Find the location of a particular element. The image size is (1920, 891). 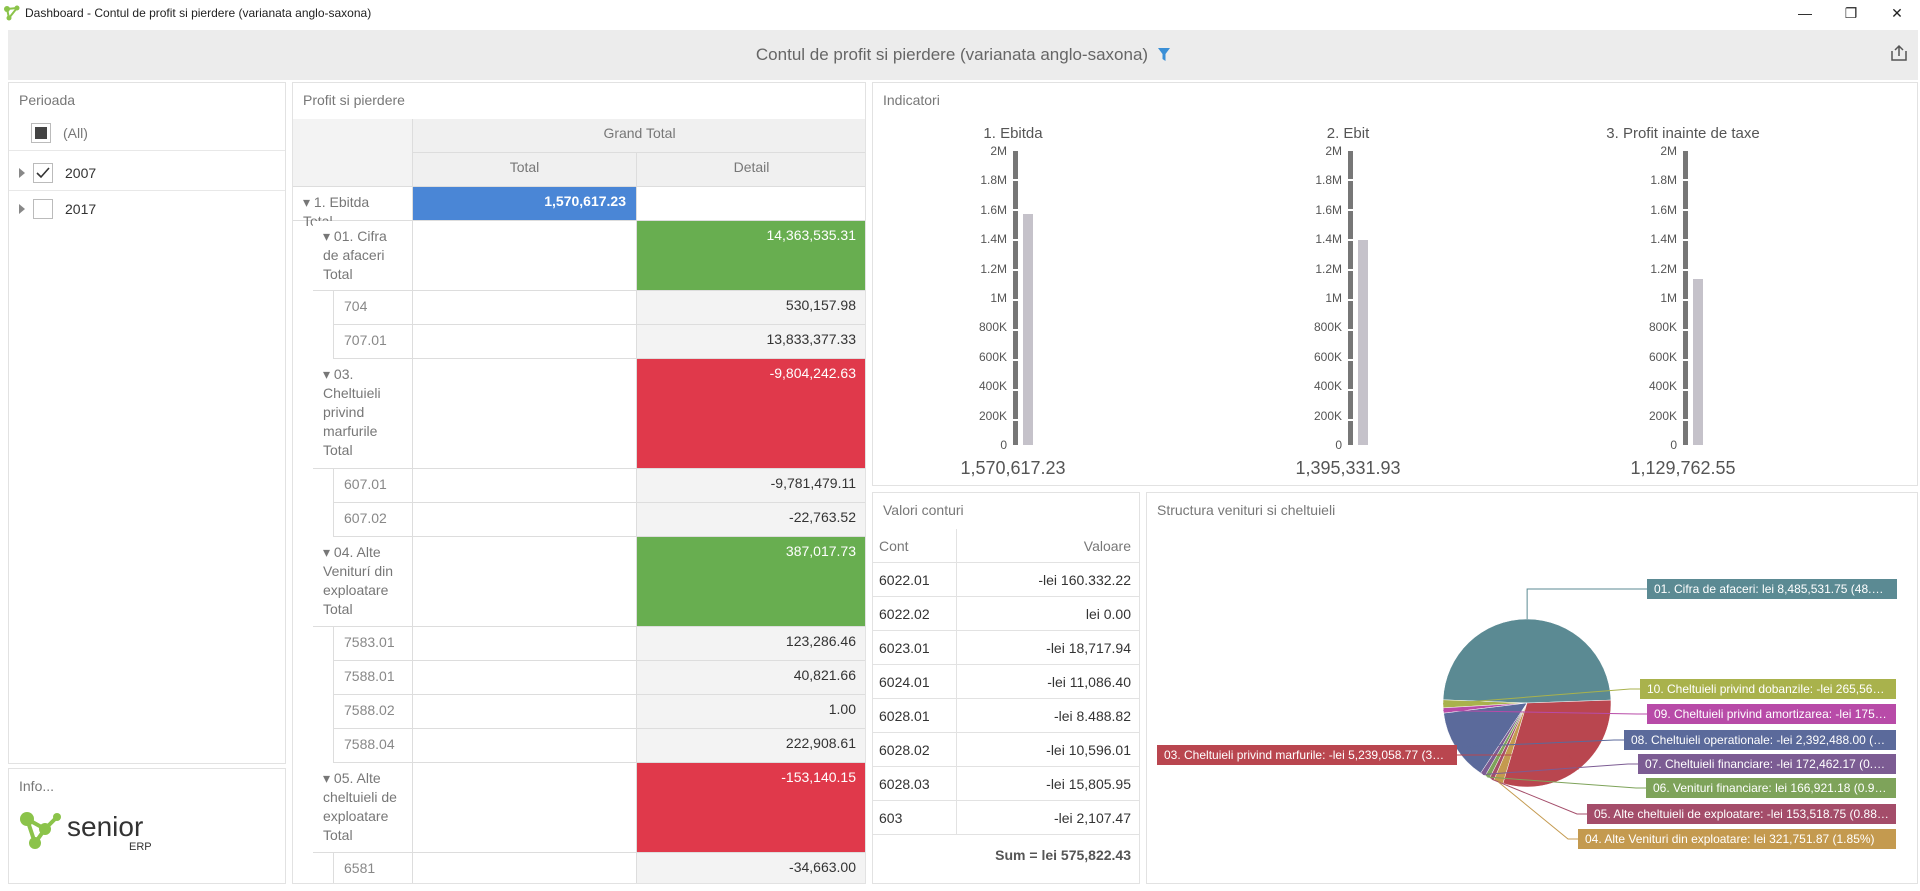

period-title: Perioada is located at coordinates (47, 100).